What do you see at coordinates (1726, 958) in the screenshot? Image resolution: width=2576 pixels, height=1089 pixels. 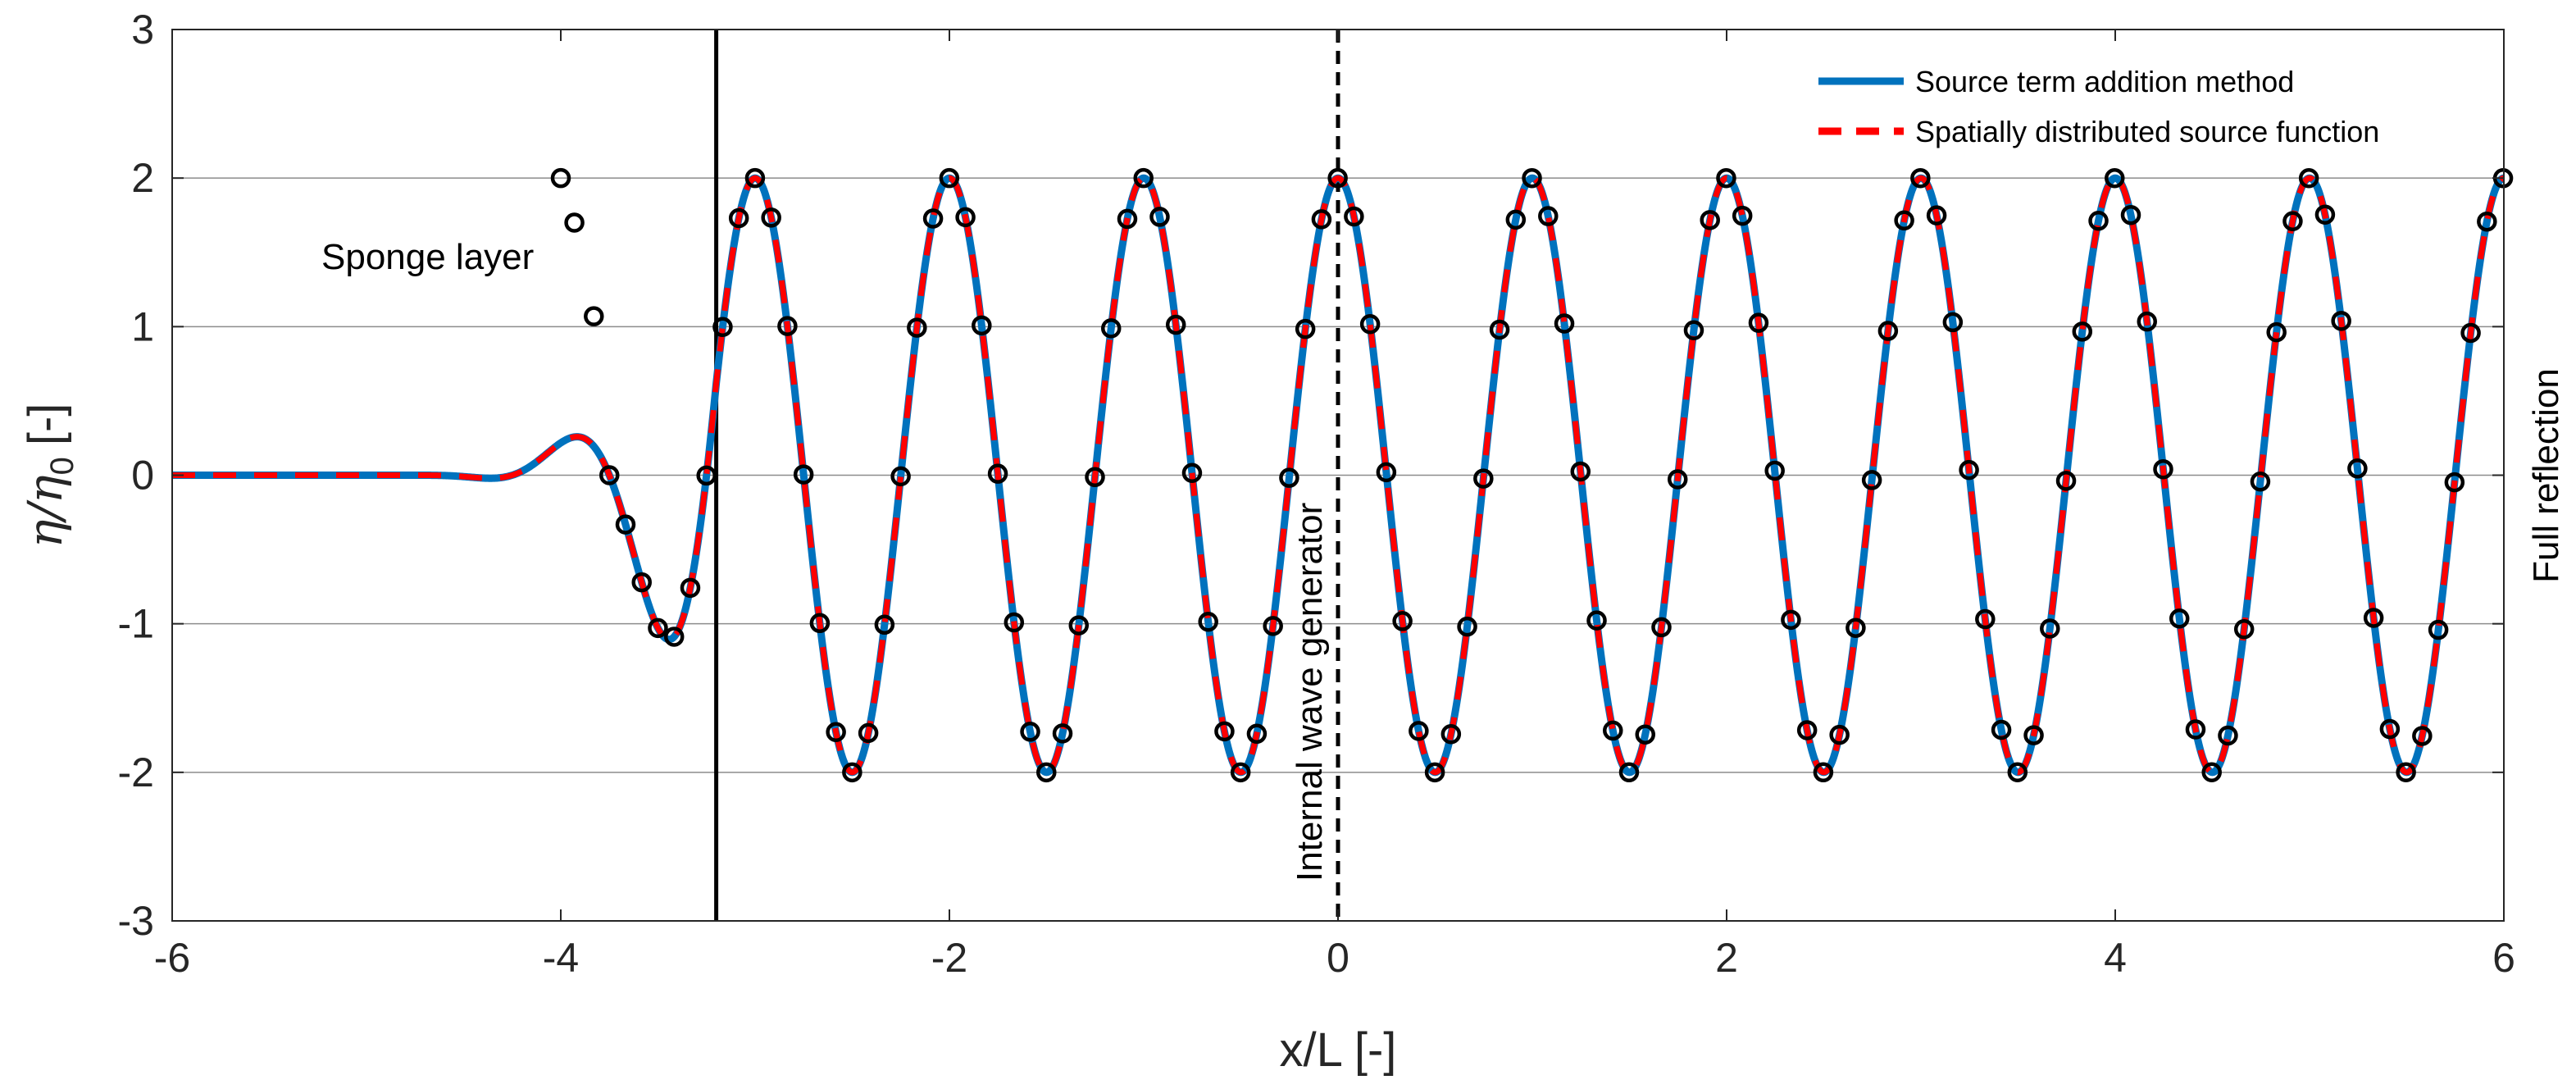 I see `x-tick-label: 2` at bounding box center [1726, 958].